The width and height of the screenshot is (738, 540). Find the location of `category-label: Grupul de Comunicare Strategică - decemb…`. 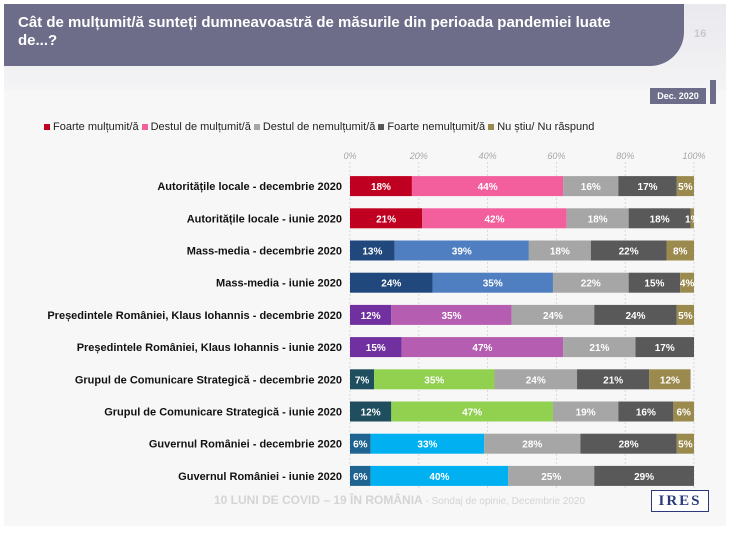

category-label: Grupul de Comunicare Strategică - decemb… is located at coordinates (208, 380).